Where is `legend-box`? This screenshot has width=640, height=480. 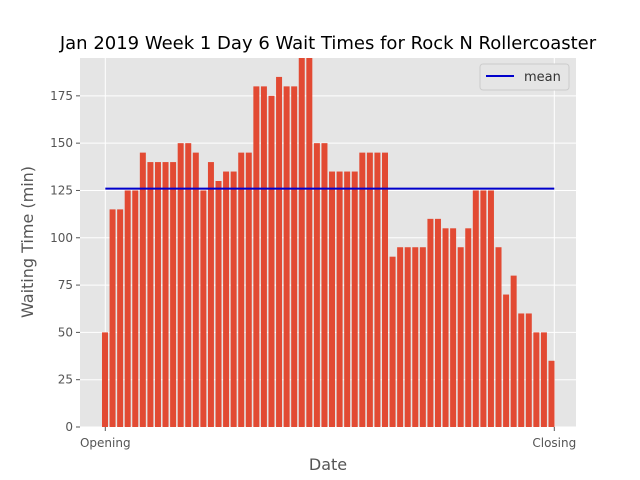
legend-box is located at coordinates (524, 77).